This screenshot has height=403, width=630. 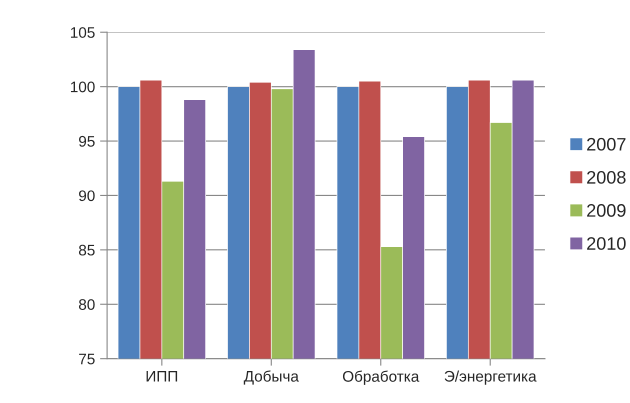 I want to click on legend-label: 2009, so click(x=606, y=210).